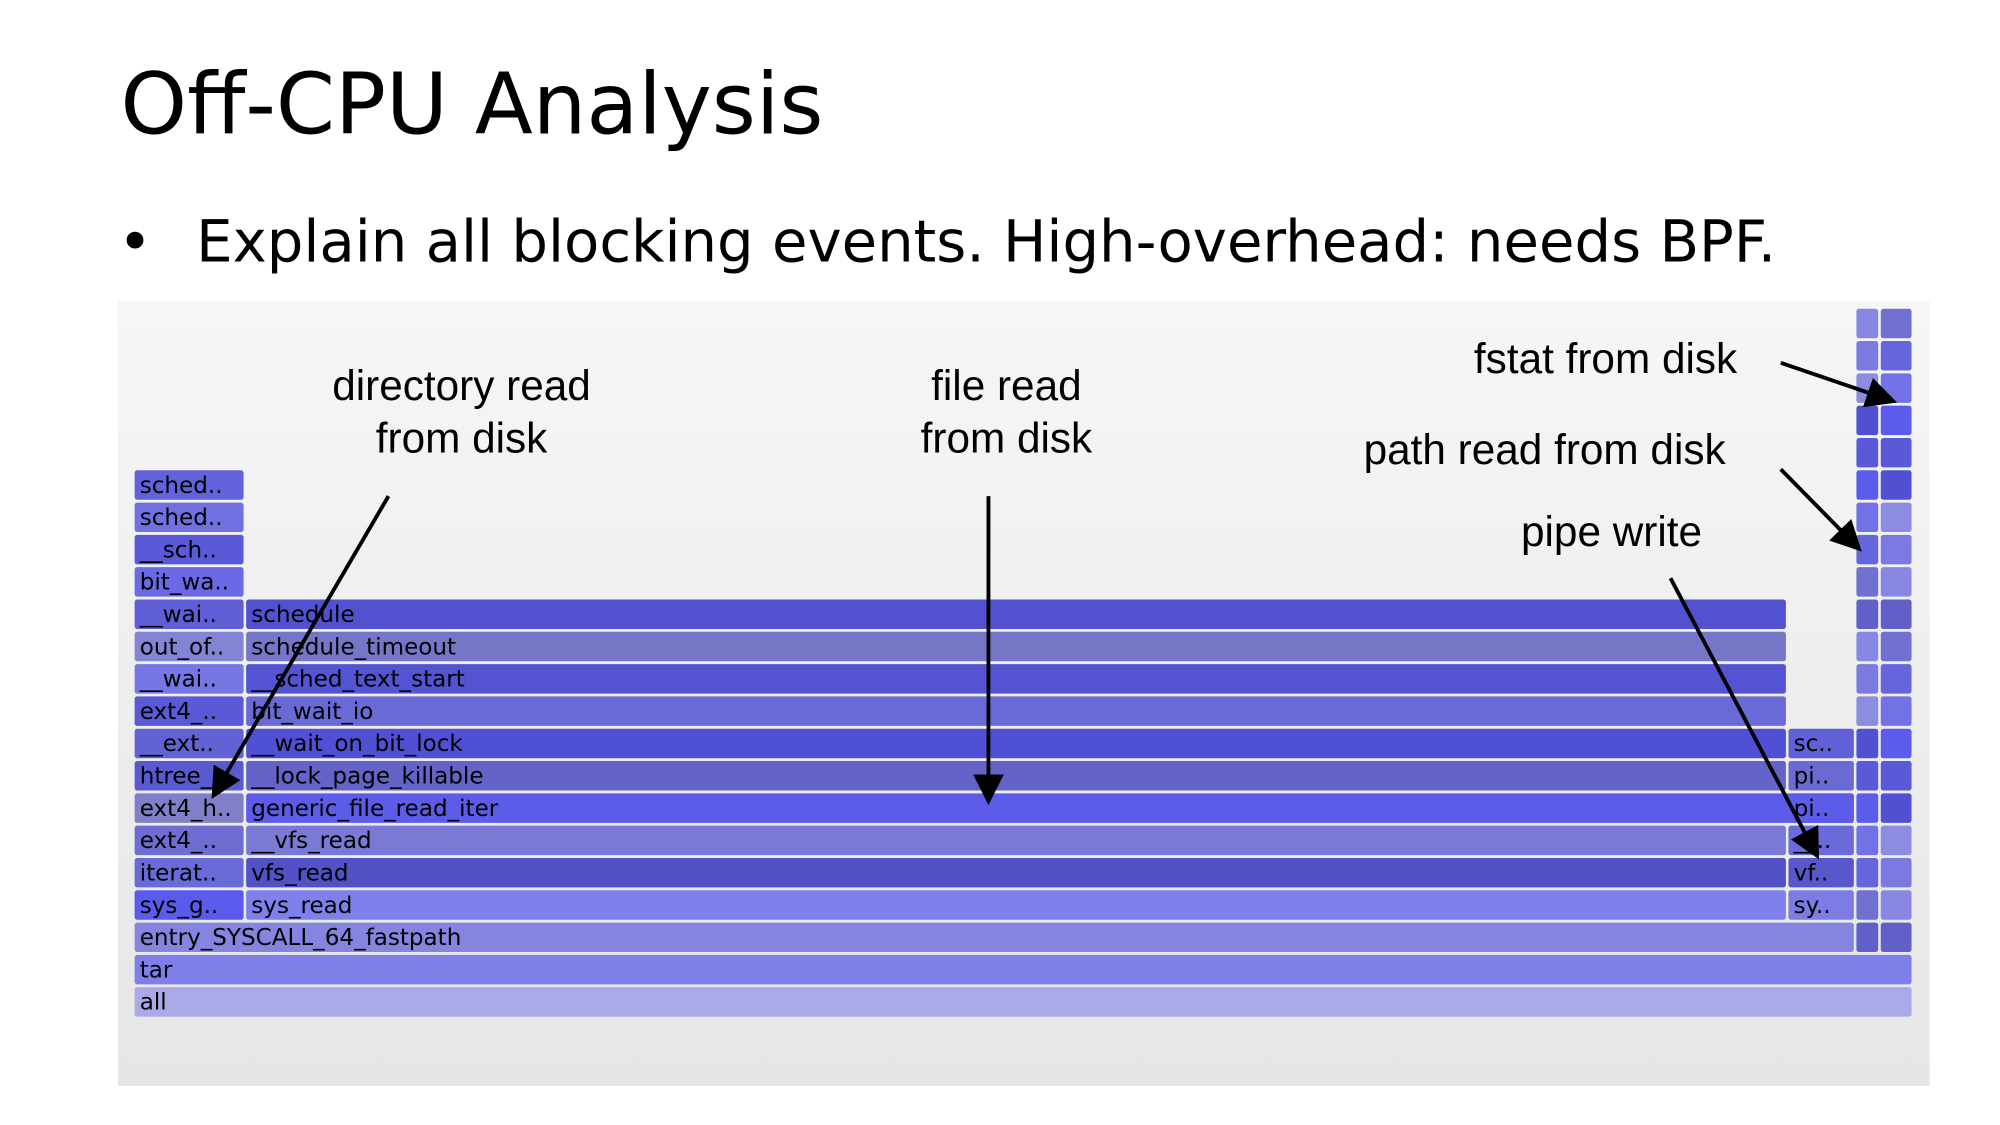 The width and height of the screenshot is (2000, 1125). I want to click on frame-label: pi.., so click(1812, 809).